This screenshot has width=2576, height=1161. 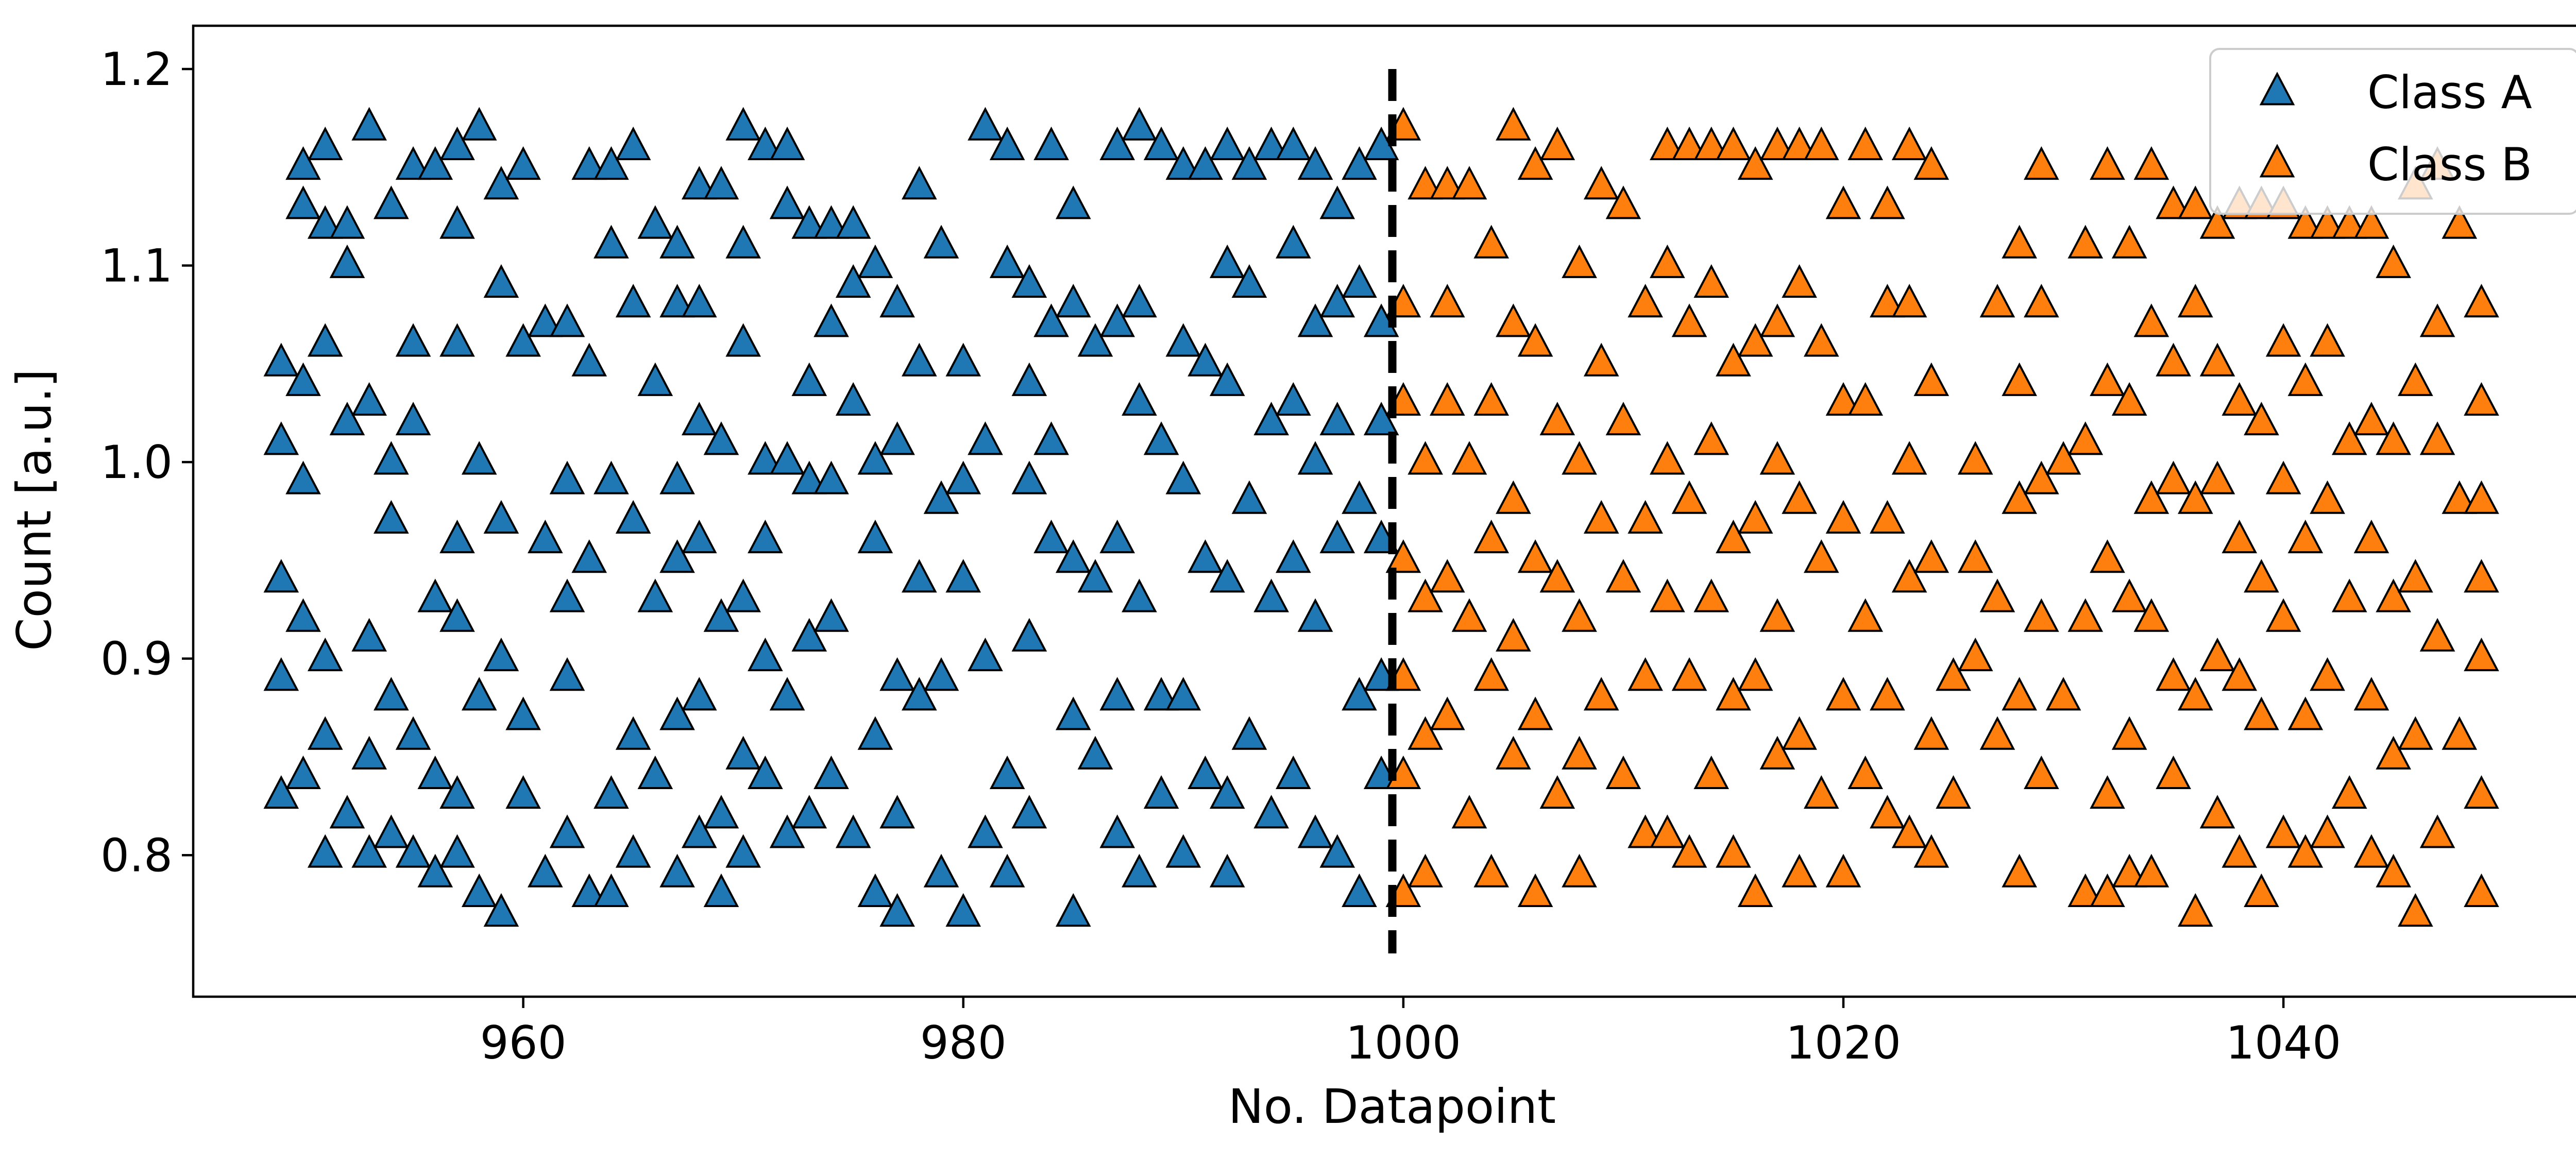 I want to click on x-tick-label: 1000, so click(x=1403, y=1042).